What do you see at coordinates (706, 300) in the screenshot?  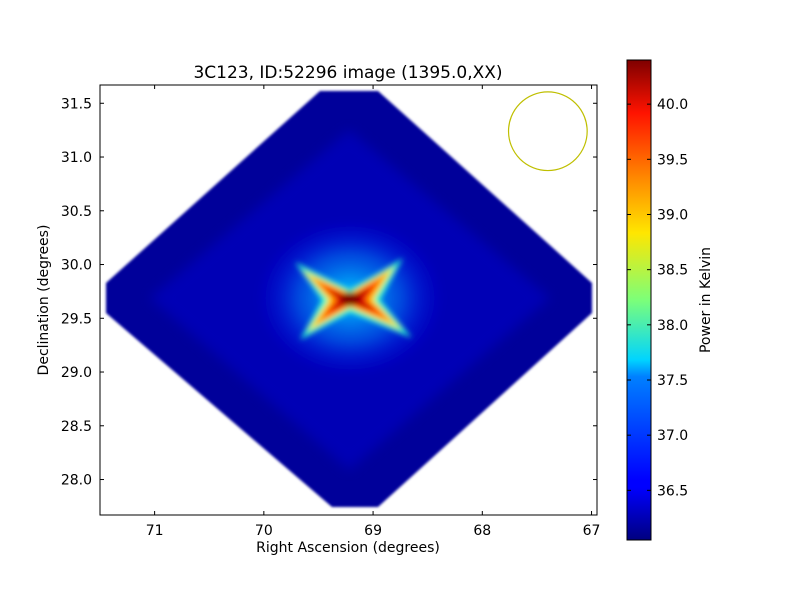 I see `colorbar-label: Power in Kelvin` at bounding box center [706, 300].